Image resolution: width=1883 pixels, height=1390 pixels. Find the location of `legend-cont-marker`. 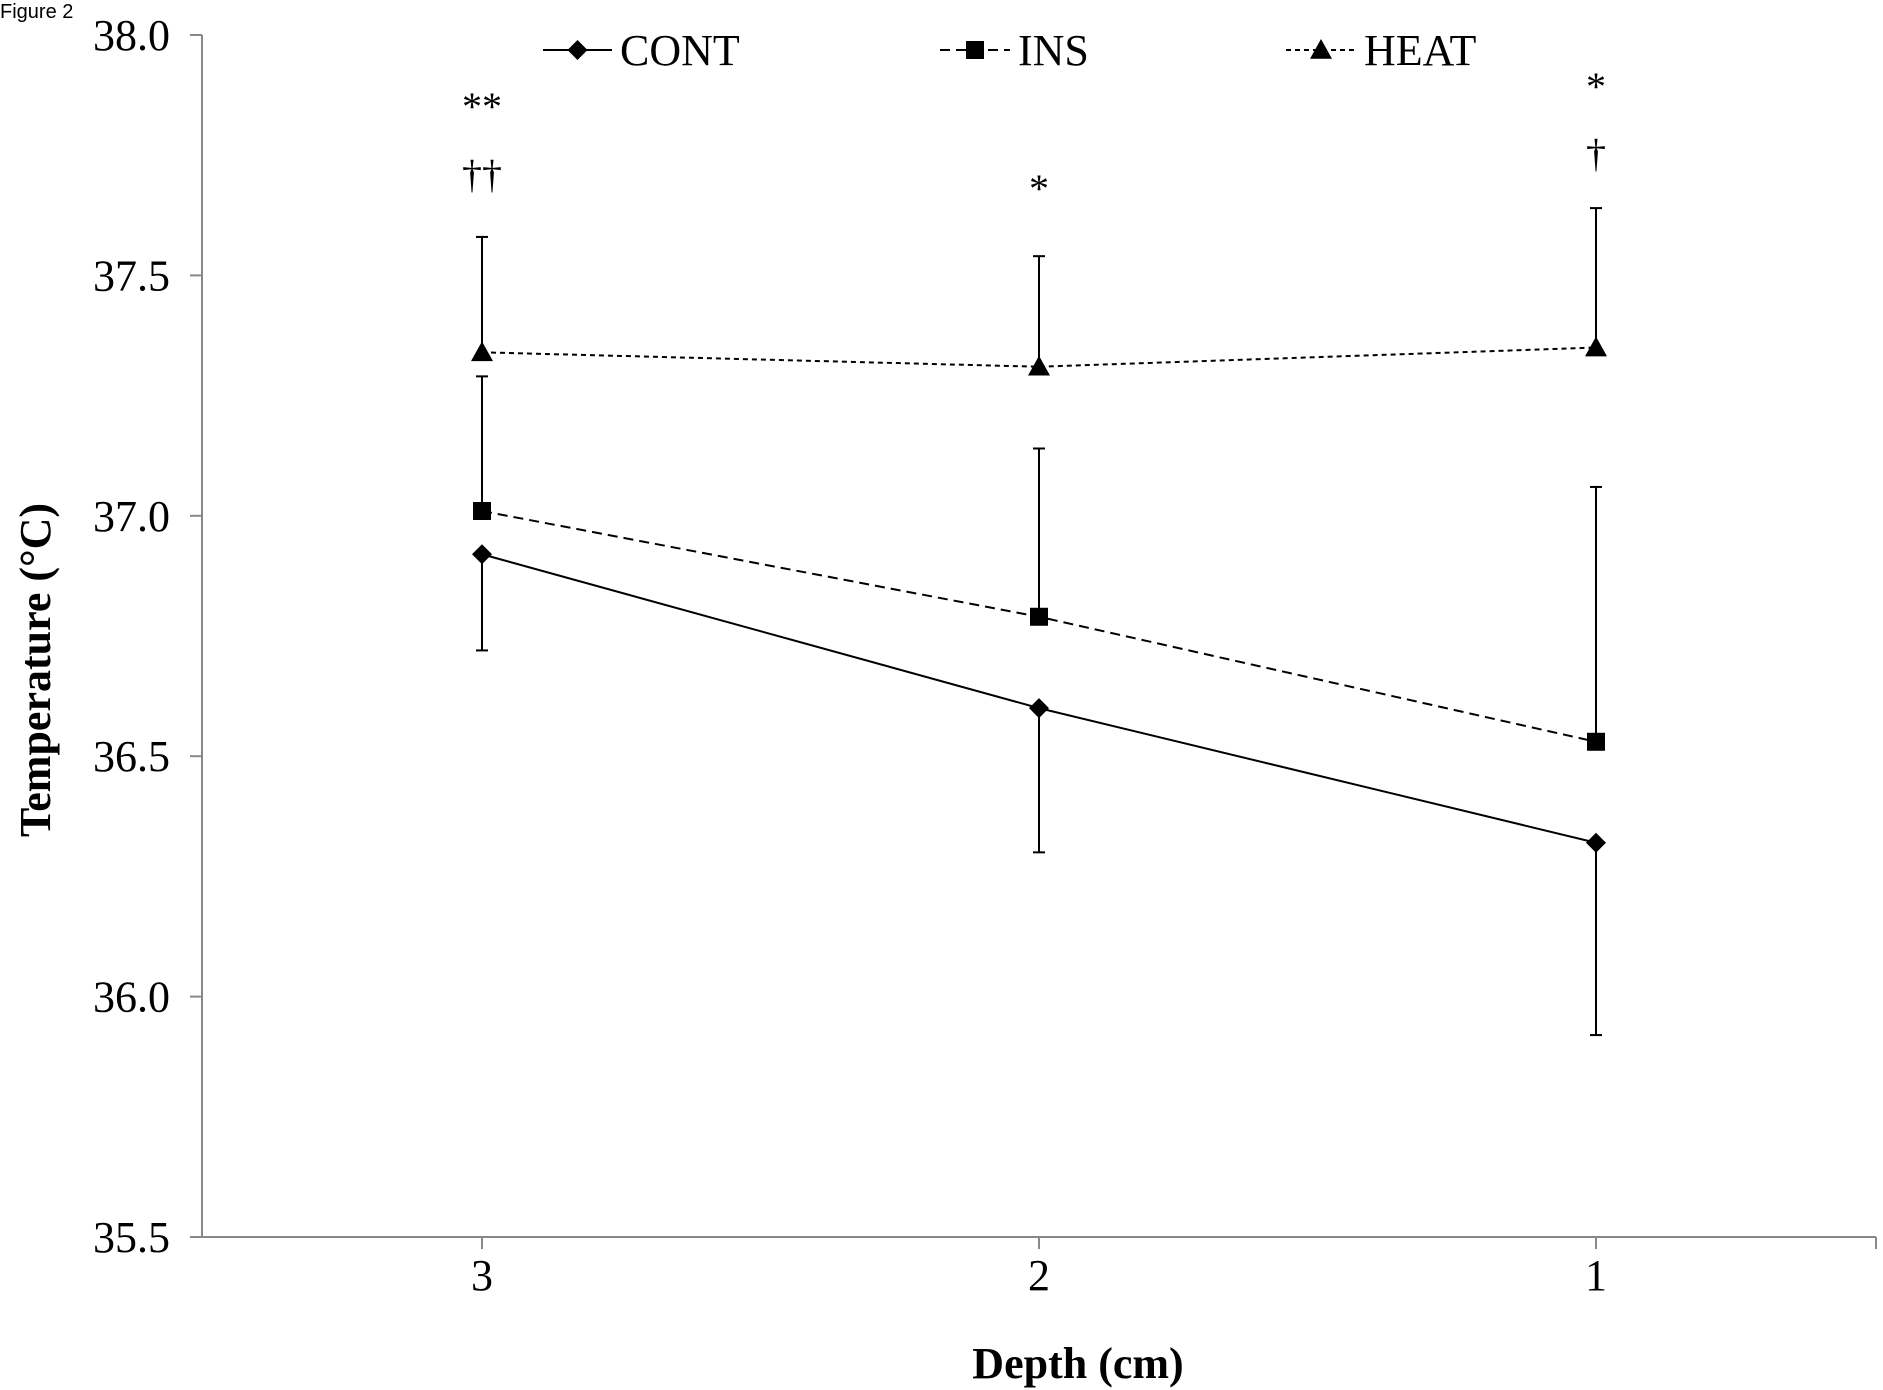

legend-cont-marker is located at coordinates (577, 50).